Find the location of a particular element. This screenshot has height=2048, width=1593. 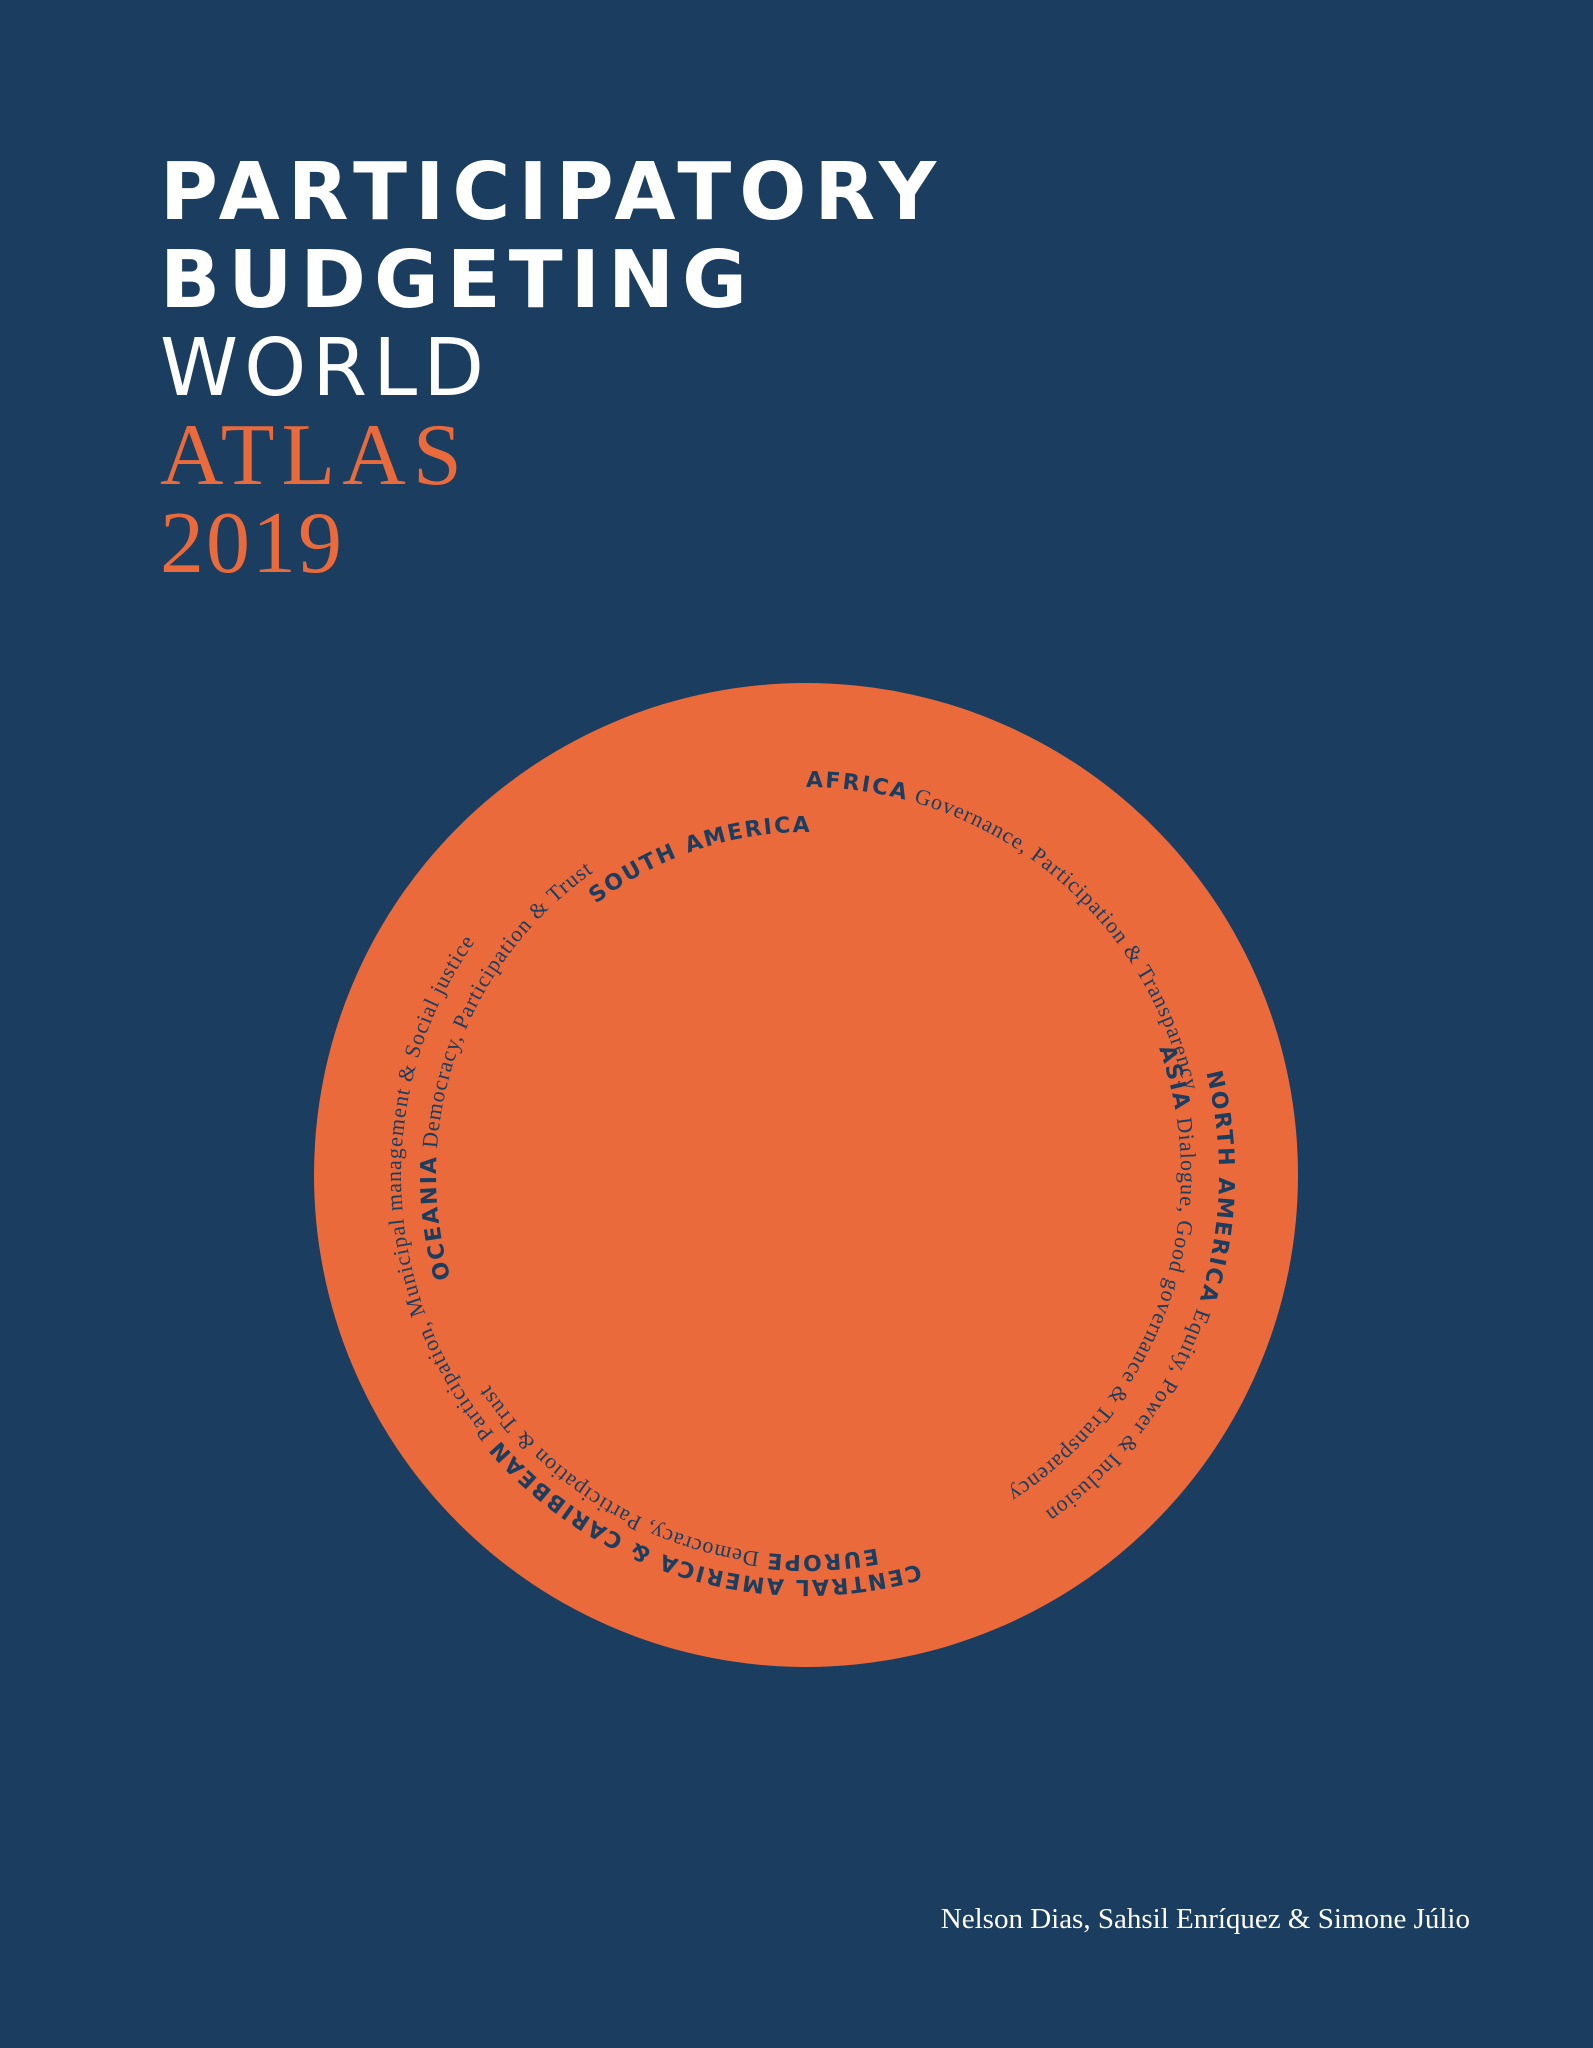

title-line-participatory: PARTICIPATORY is located at coordinates (552, 192).